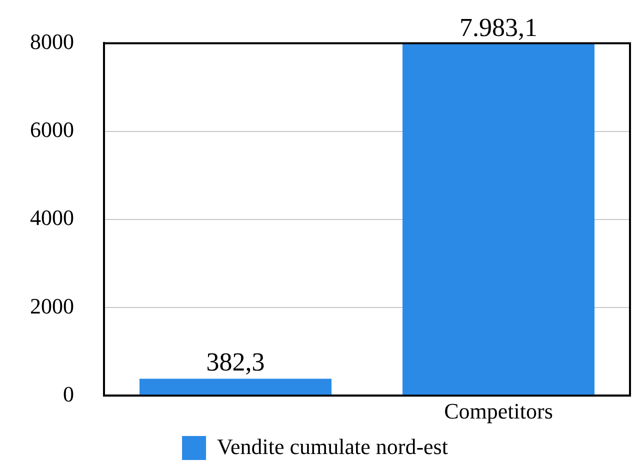 This screenshot has height=470, width=632. What do you see at coordinates (498, 411) in the screenshot?
I see `x-tick-label: Competitors` at bounding box center [498, 411].